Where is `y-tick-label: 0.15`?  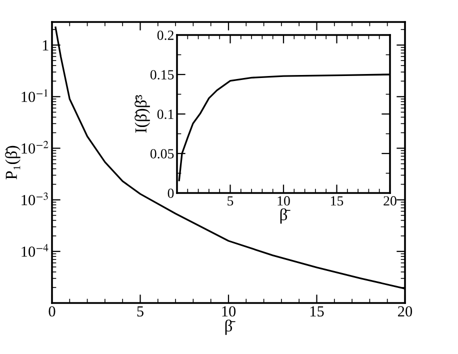
y-tick-label: 0.15 is located at coordinates (162, 75).